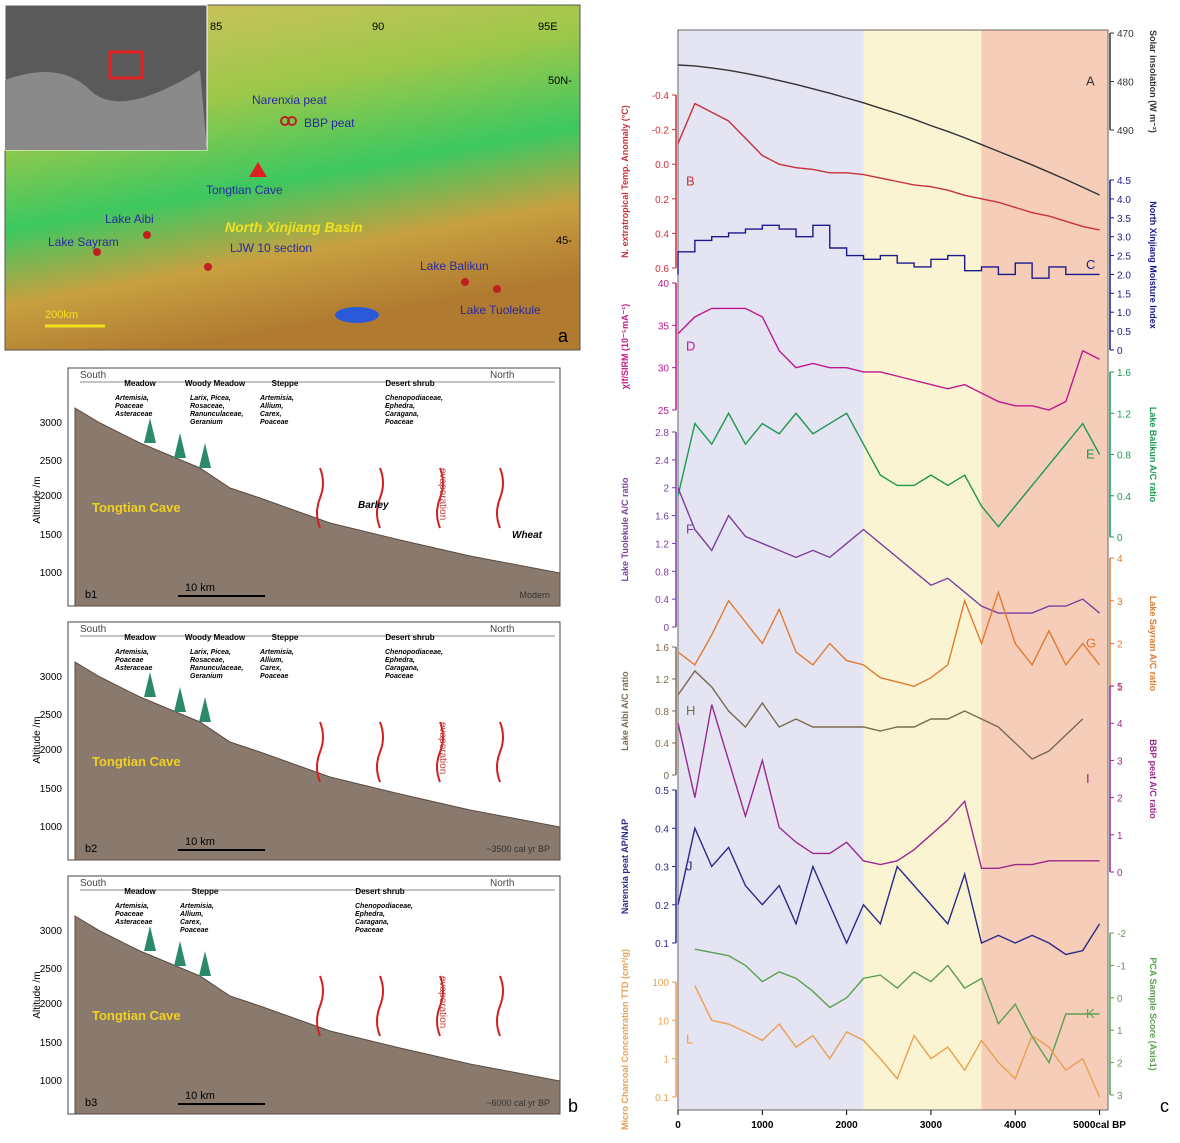 Image resolution: width=1180 pixels, height=1143 pixels. What do you see at coordinates (662, 234) in the screenshot?
I see `y-tick-label: 0.4` at bounding box center [662, 234].